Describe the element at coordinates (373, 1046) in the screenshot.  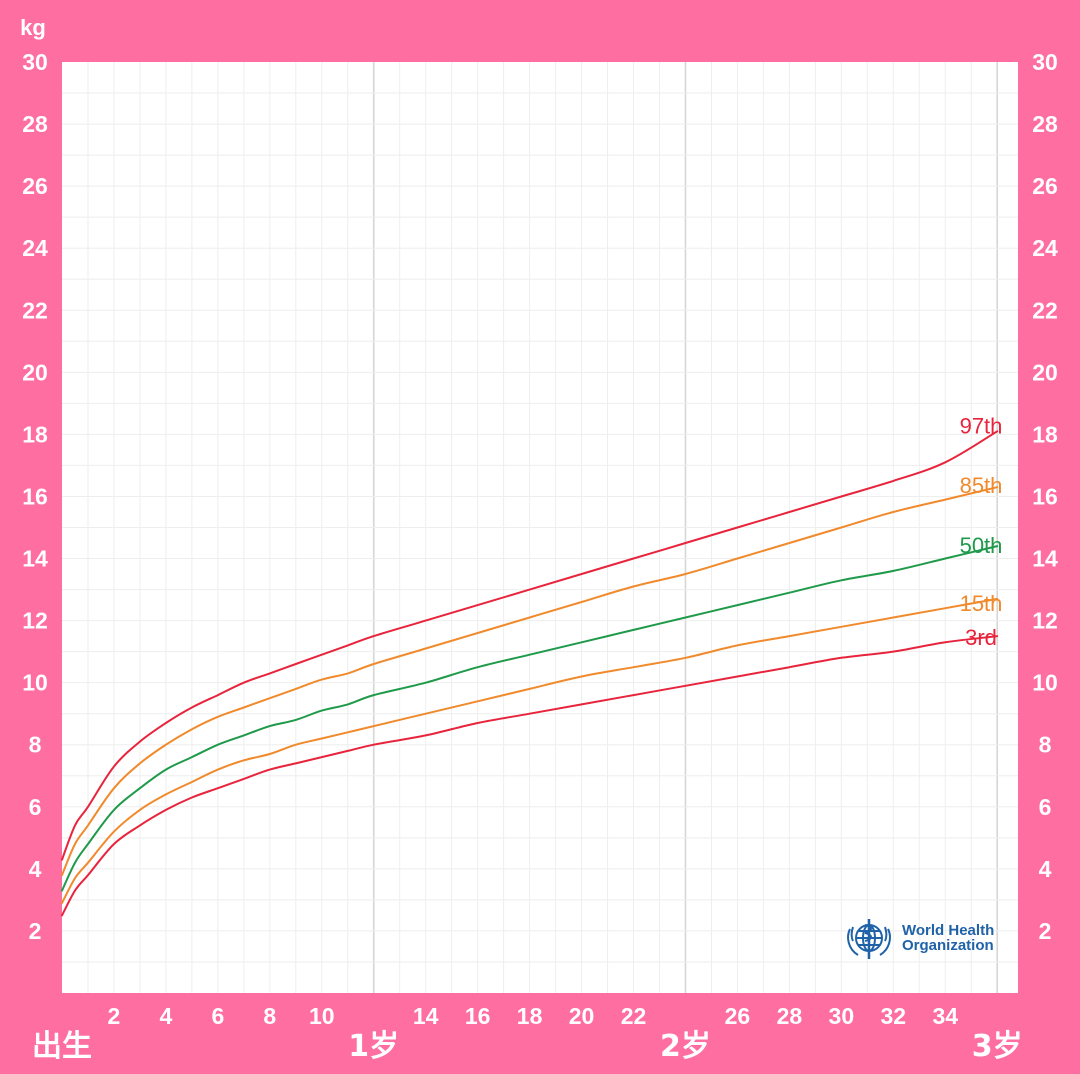
I see `x-major-tick-label: 1岁` at that location.